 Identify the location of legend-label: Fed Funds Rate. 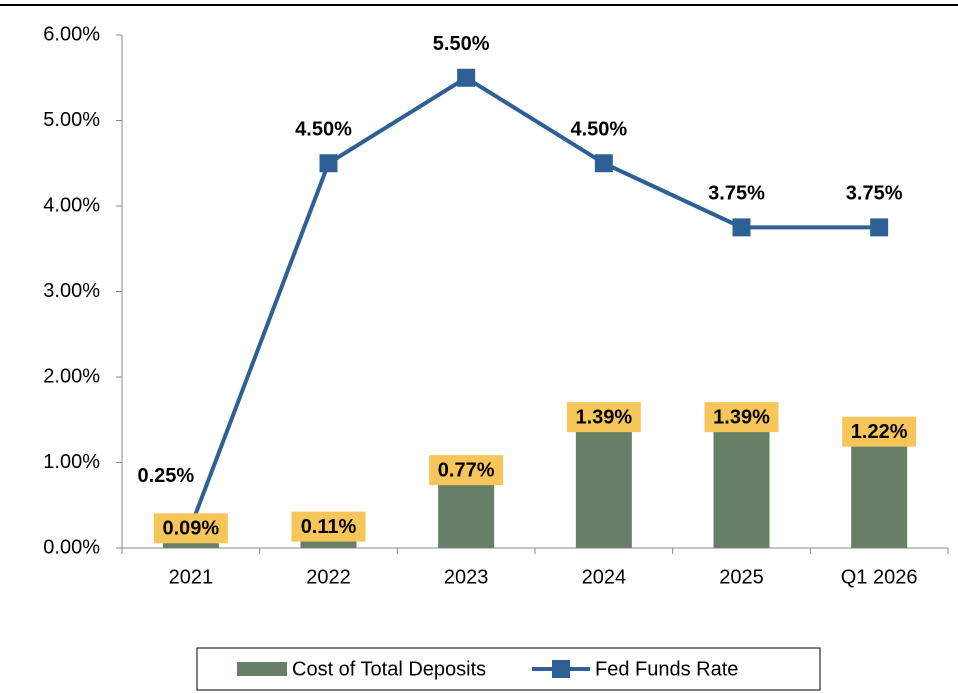
(666, 669).